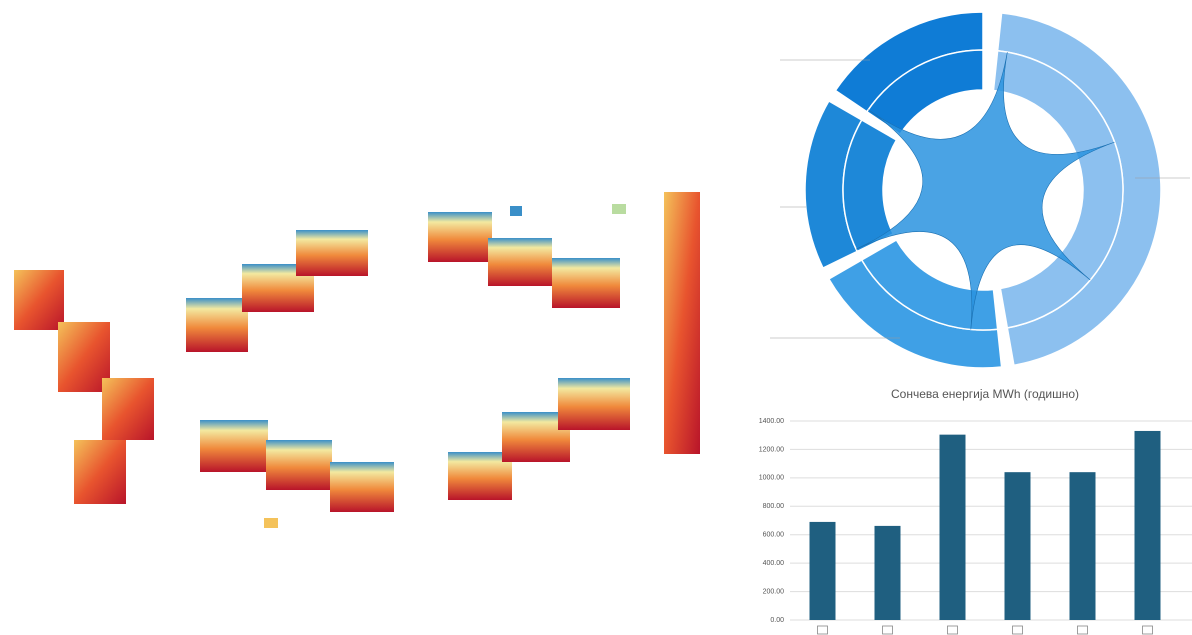  What do you see at coordinates (774, 506) in the screenshot?
I see `y-tick-label: 800.00` at bounding box center [774, 506].